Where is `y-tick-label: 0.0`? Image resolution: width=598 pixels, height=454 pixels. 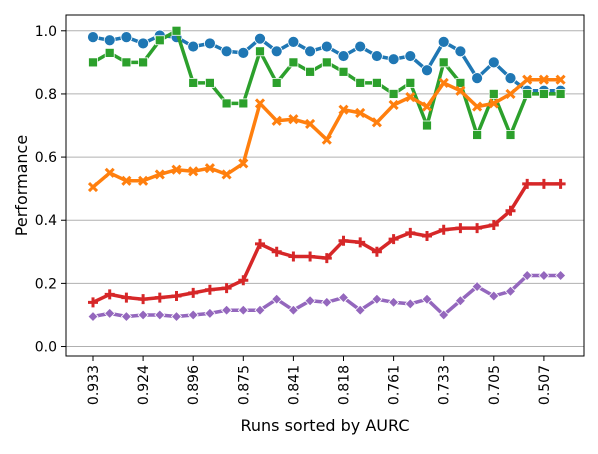
y-tick-label: 0.0 is located at coordinates (46, 348).